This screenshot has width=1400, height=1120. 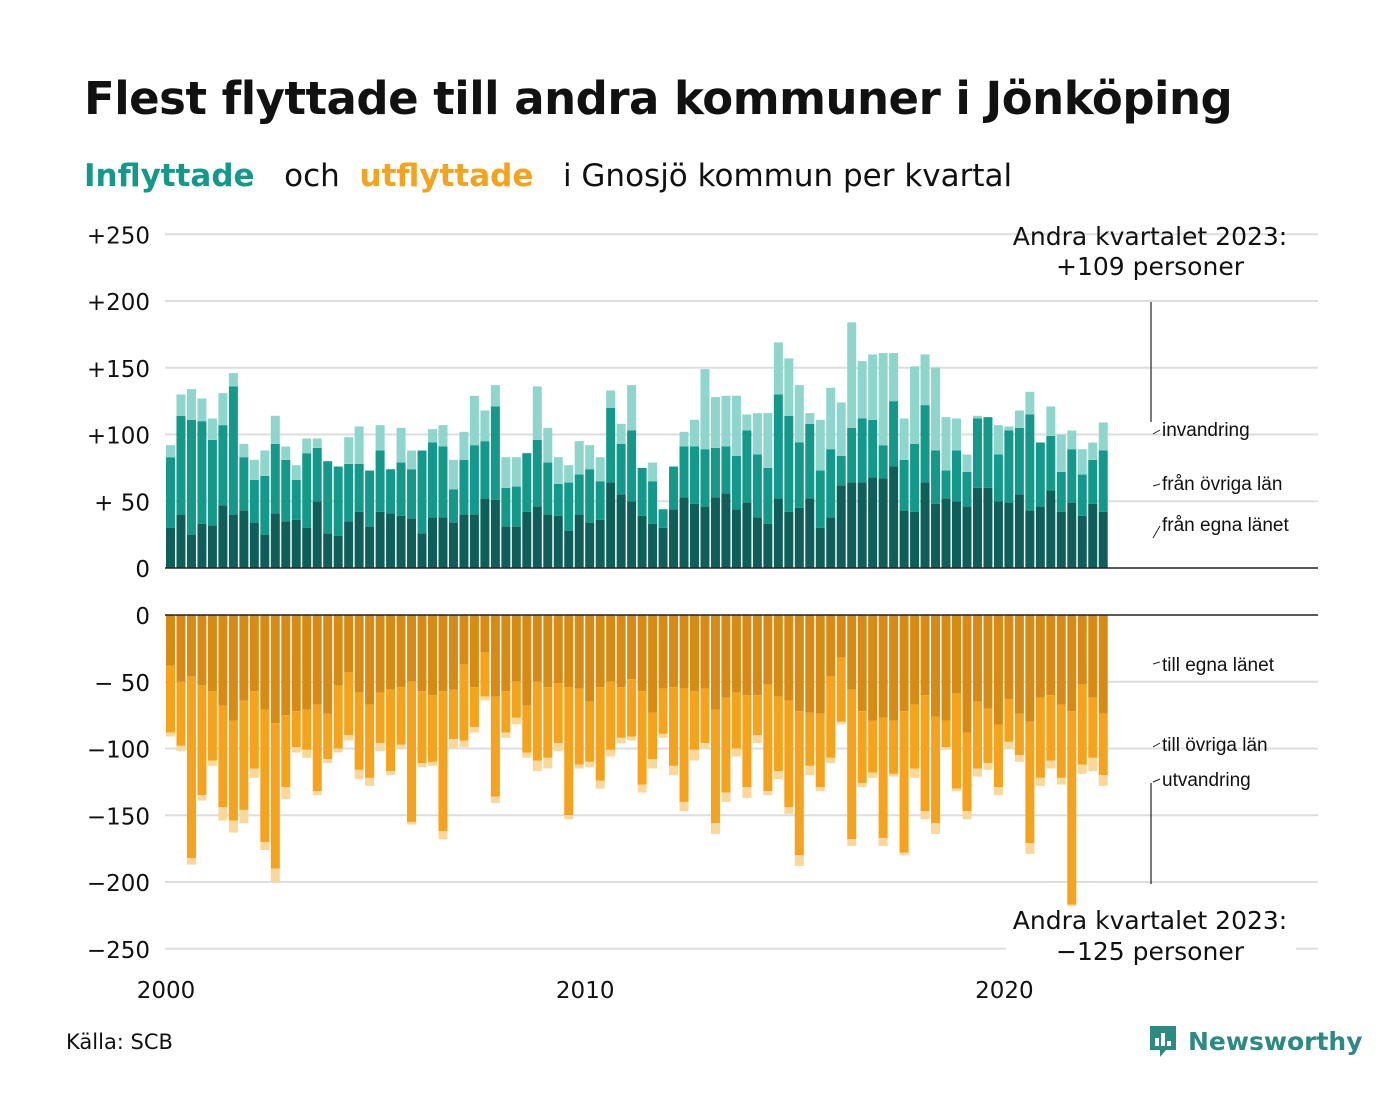 What do you see at coordinates (118, 817) in the screenshot?
I see `bottom-y-tick-label: −150` at bounding box center [118, 817].